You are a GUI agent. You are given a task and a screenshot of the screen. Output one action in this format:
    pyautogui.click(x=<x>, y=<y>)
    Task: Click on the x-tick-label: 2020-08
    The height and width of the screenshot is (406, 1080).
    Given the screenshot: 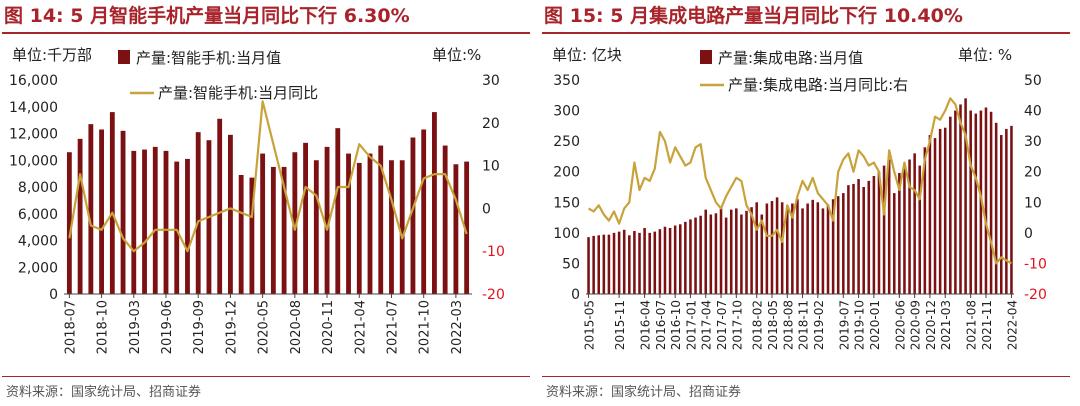 What is the action you would take?
    pyautogui.click(x=296, y=327)
    